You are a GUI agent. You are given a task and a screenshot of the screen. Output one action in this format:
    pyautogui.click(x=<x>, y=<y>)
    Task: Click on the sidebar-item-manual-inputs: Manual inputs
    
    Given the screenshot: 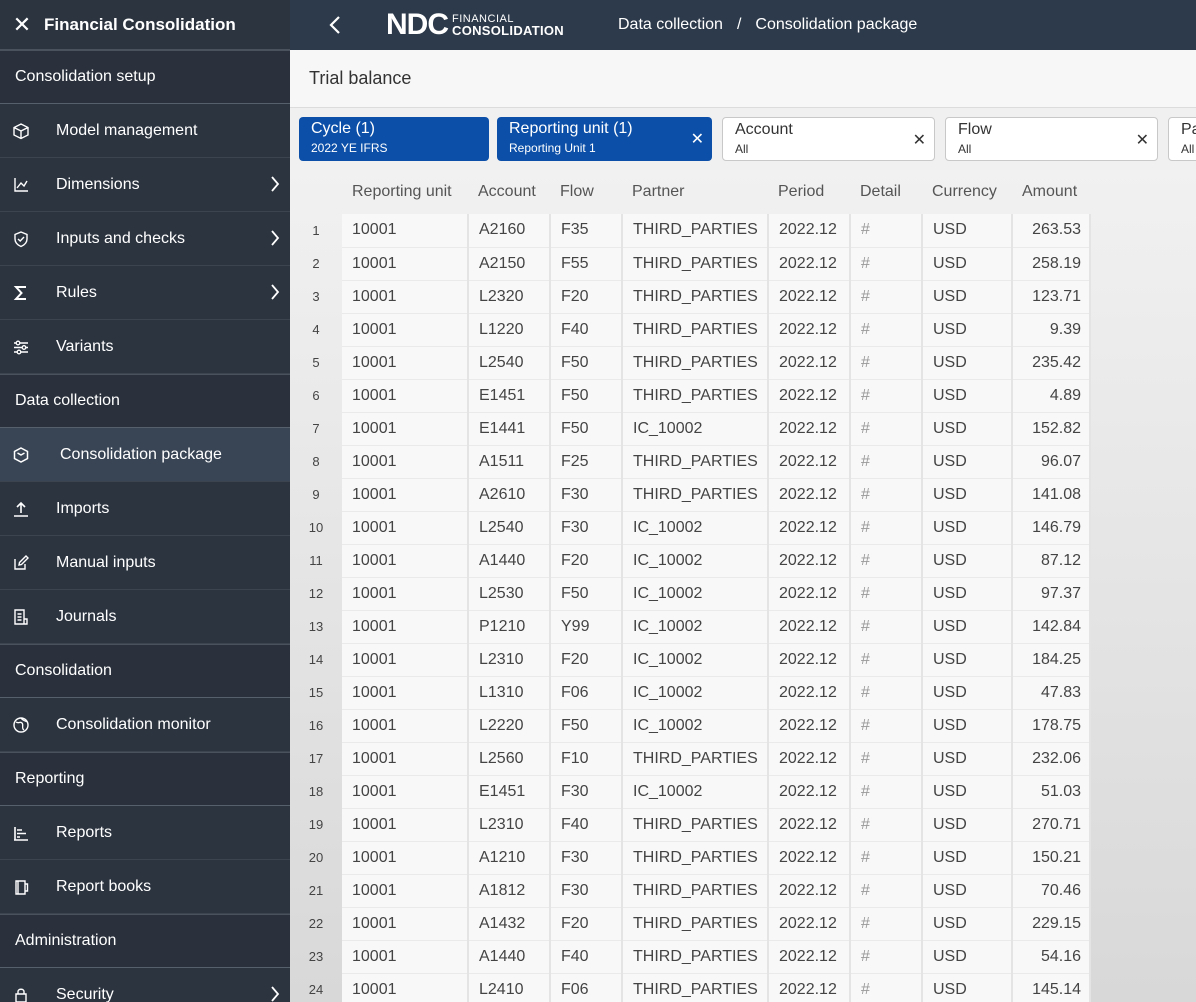 What is the action you would take?
    pyautogui.click(x=145, y=563)
    